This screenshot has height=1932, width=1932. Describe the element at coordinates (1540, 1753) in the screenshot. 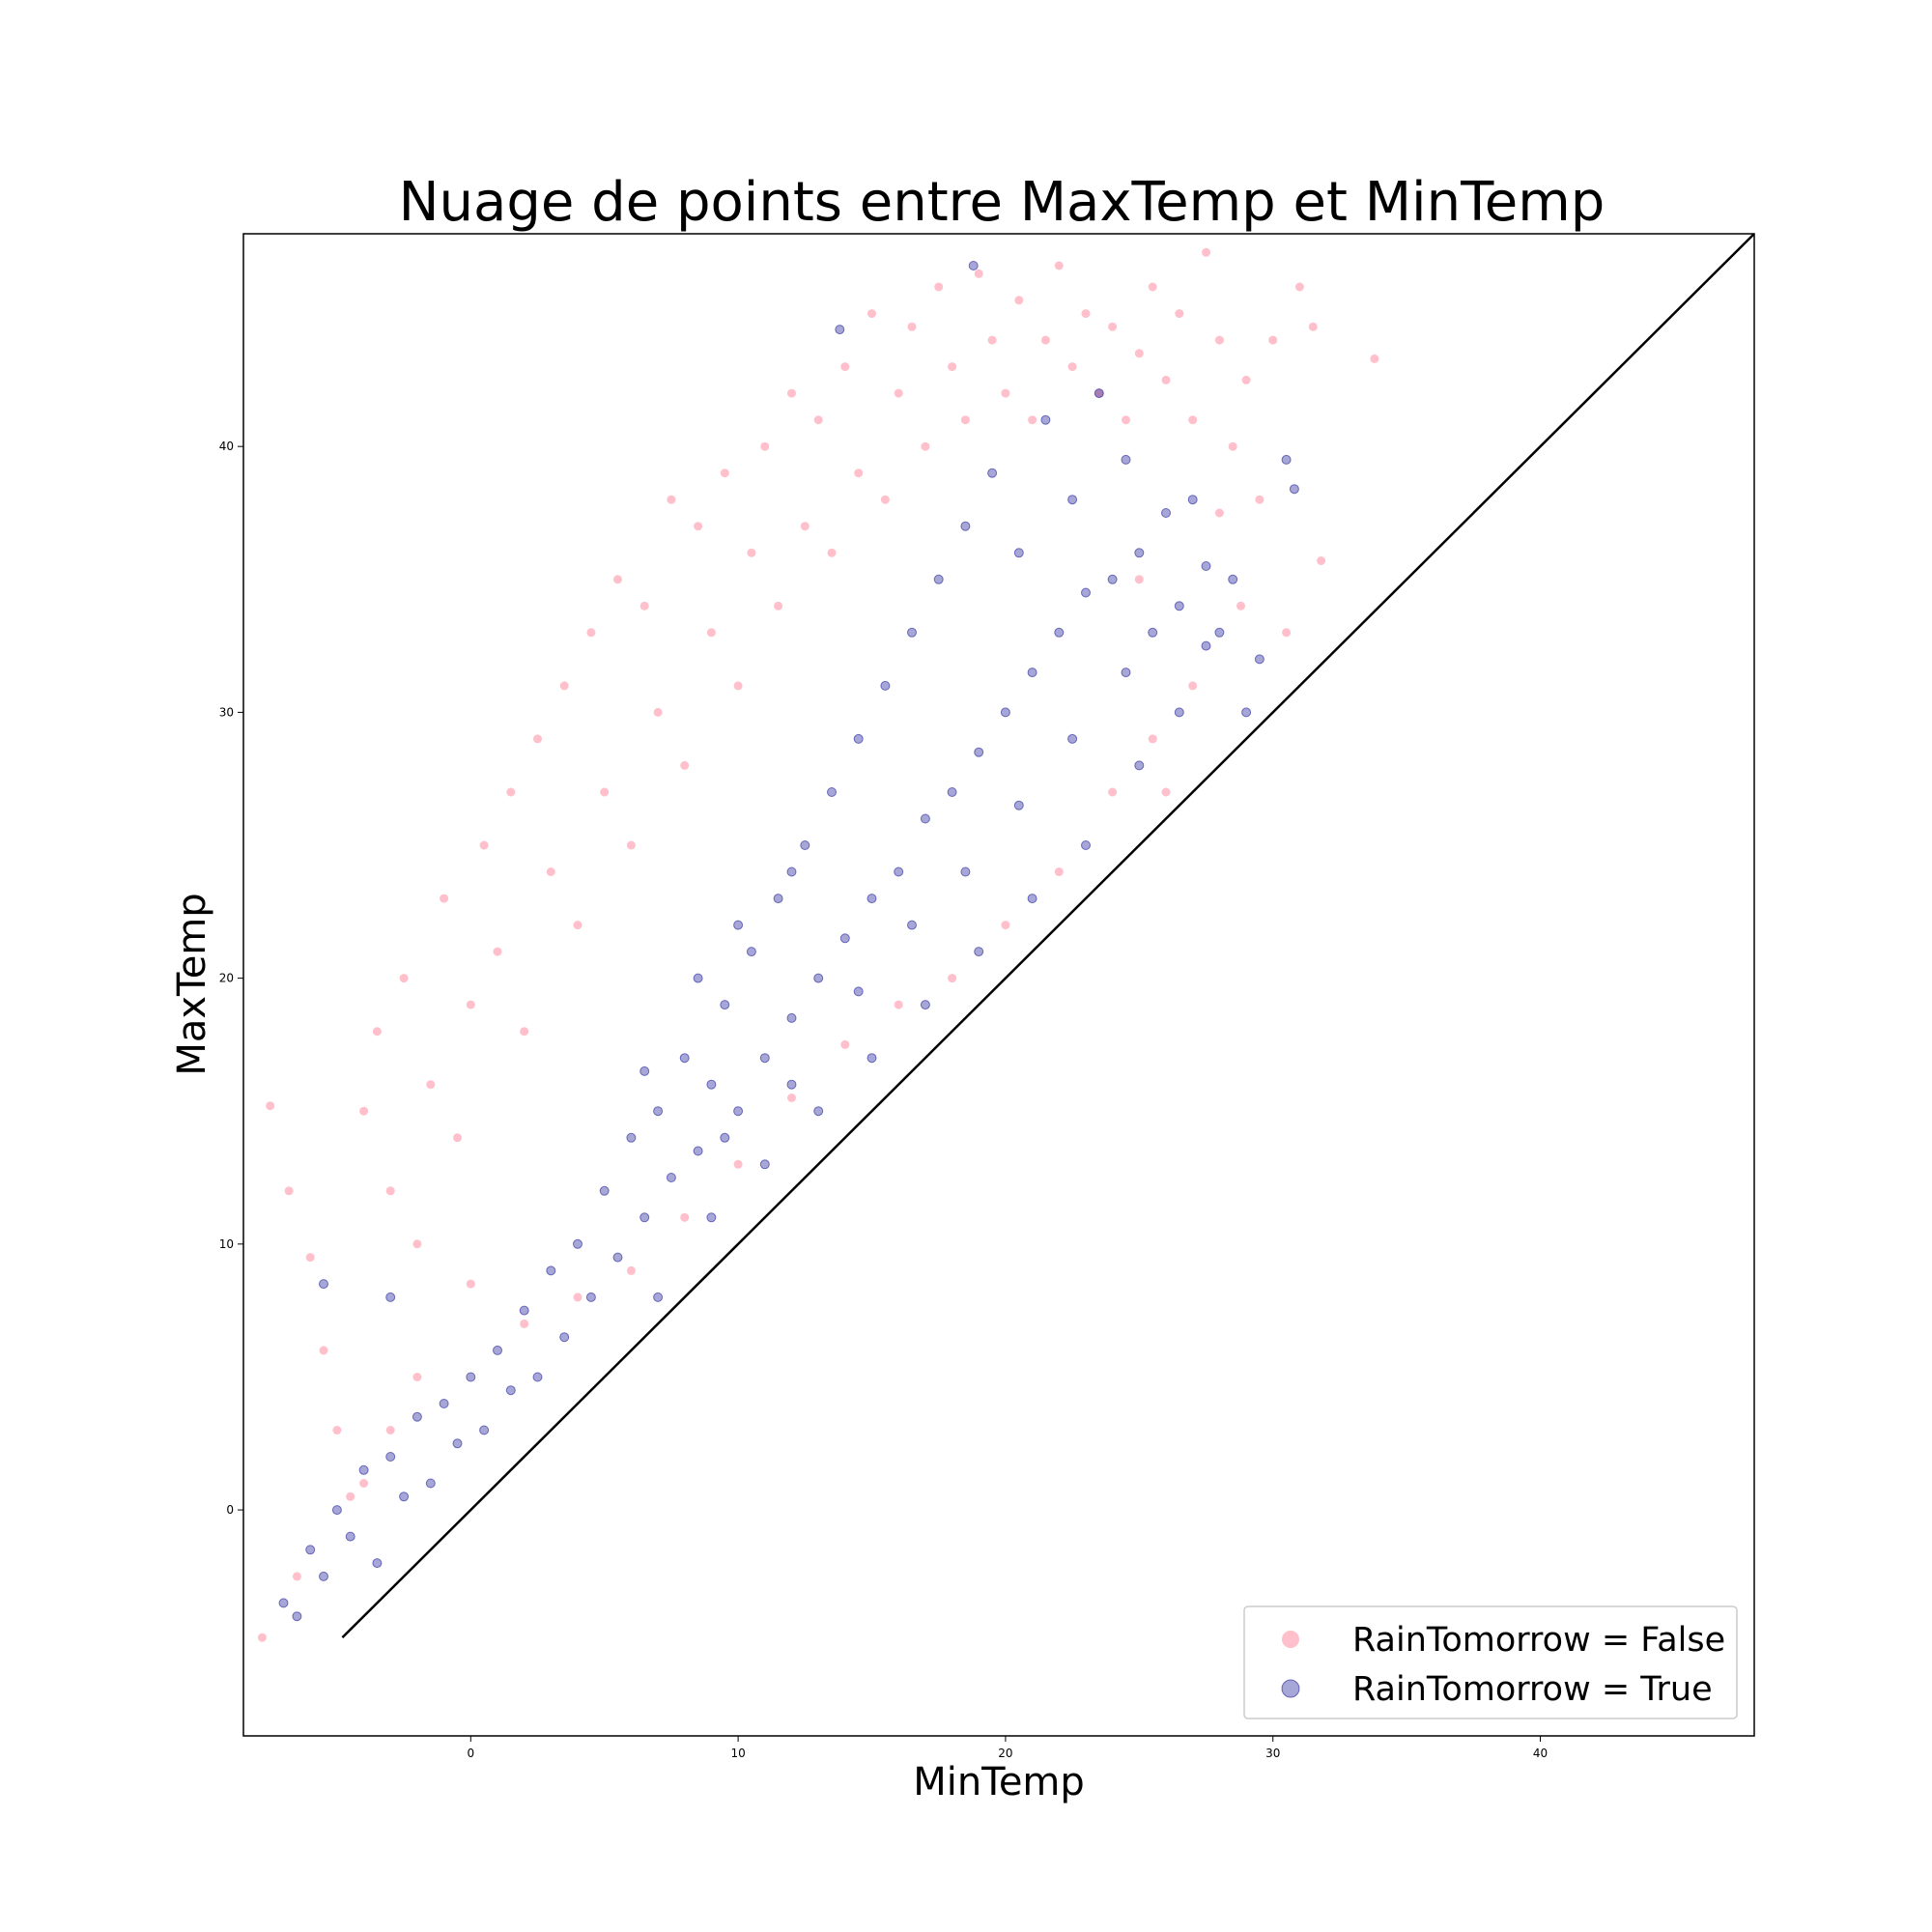

I see `x-tick-label: 40` at that location.